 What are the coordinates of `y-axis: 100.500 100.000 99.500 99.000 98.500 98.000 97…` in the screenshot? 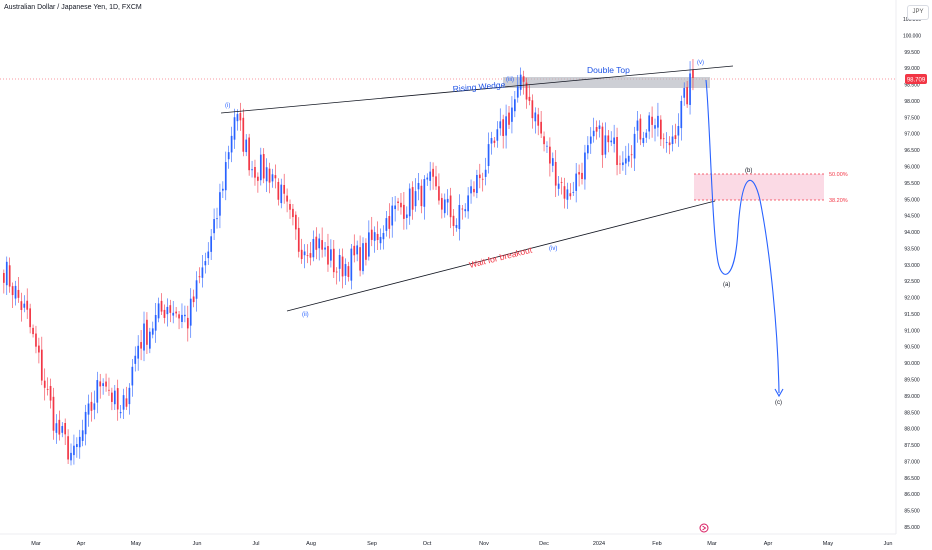 It's located at (908, 267).